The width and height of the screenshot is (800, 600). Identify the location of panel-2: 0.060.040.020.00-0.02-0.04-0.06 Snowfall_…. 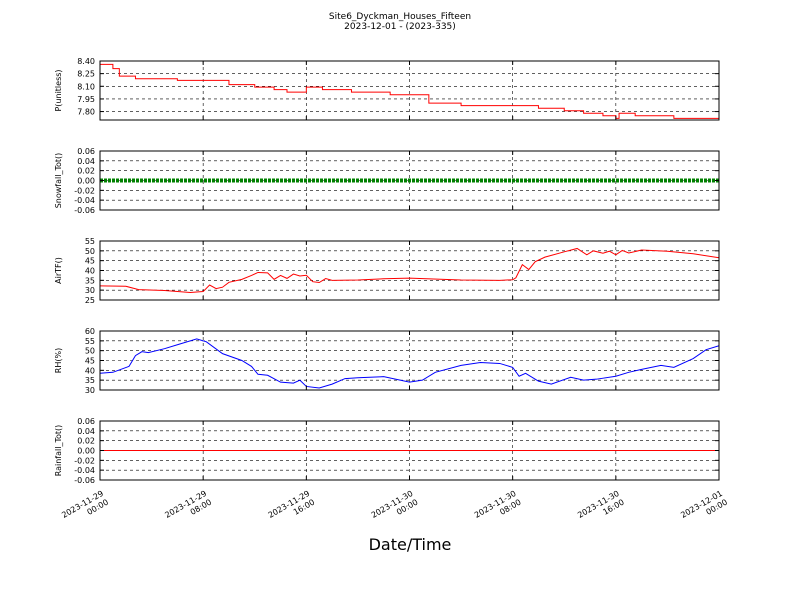
(387, 181).